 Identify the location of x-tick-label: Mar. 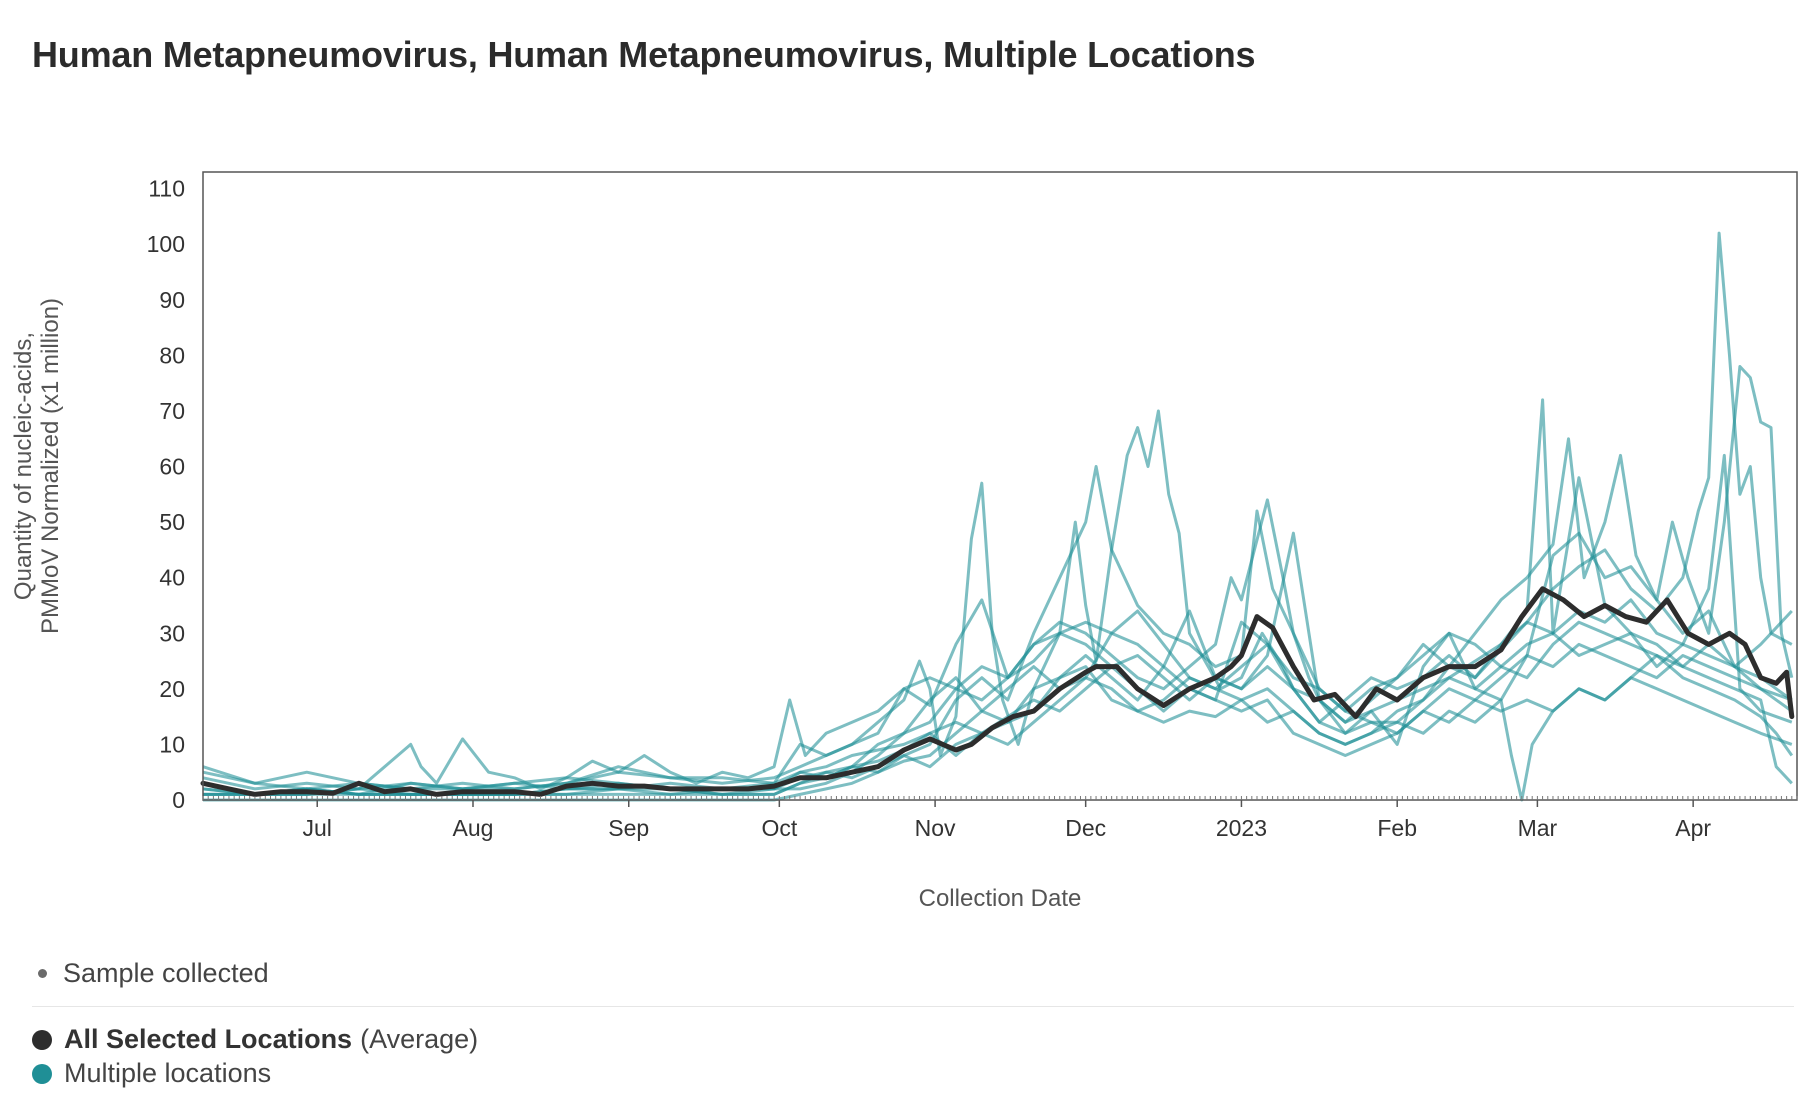
(1538, 828).